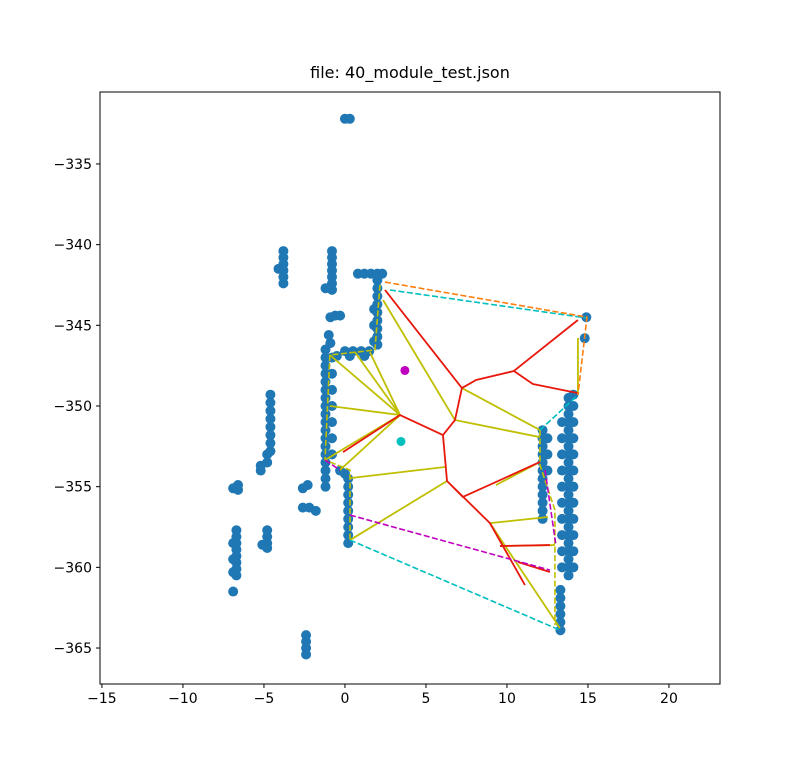 This screenshot has width=800, height=771. I want to click on x-tick-label: 15, so click(588, 699).